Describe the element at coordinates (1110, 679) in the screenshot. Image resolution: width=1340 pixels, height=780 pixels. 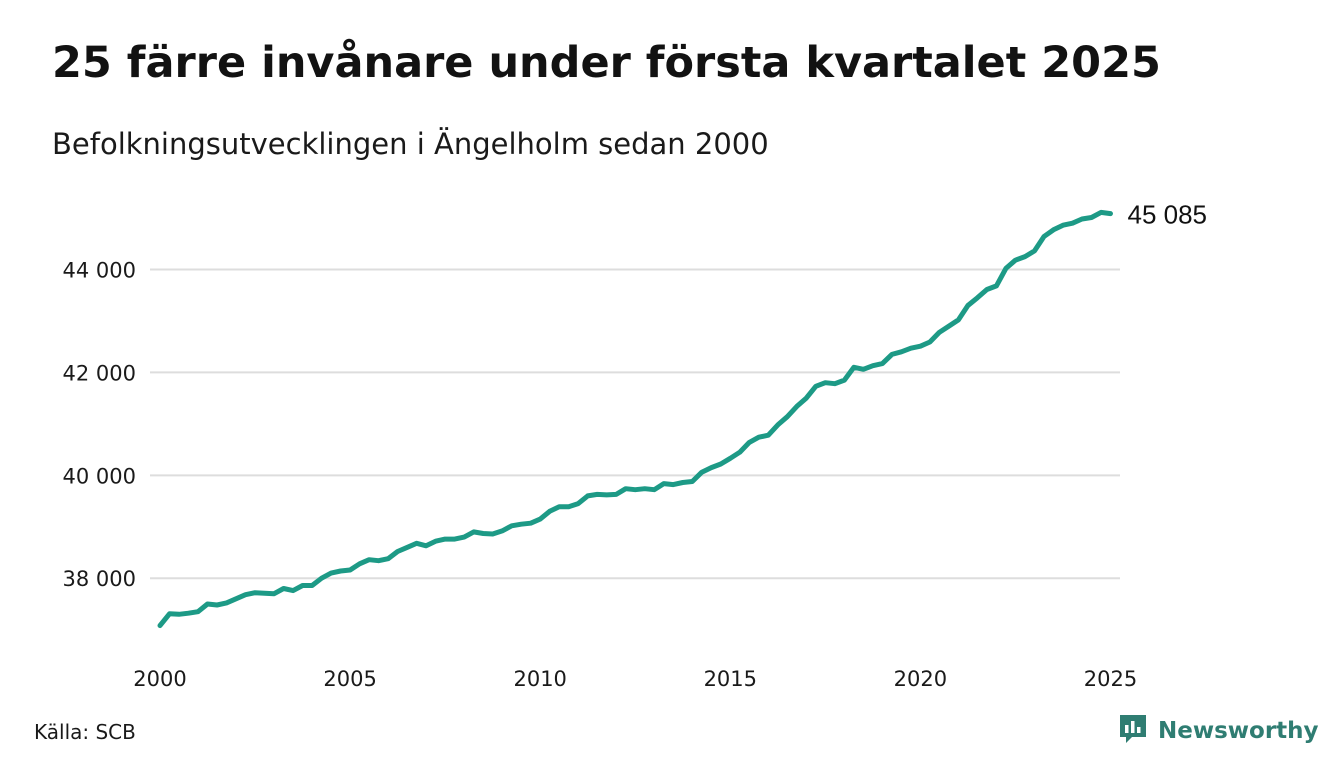
I see `x-tick-label: 2025` at that location.